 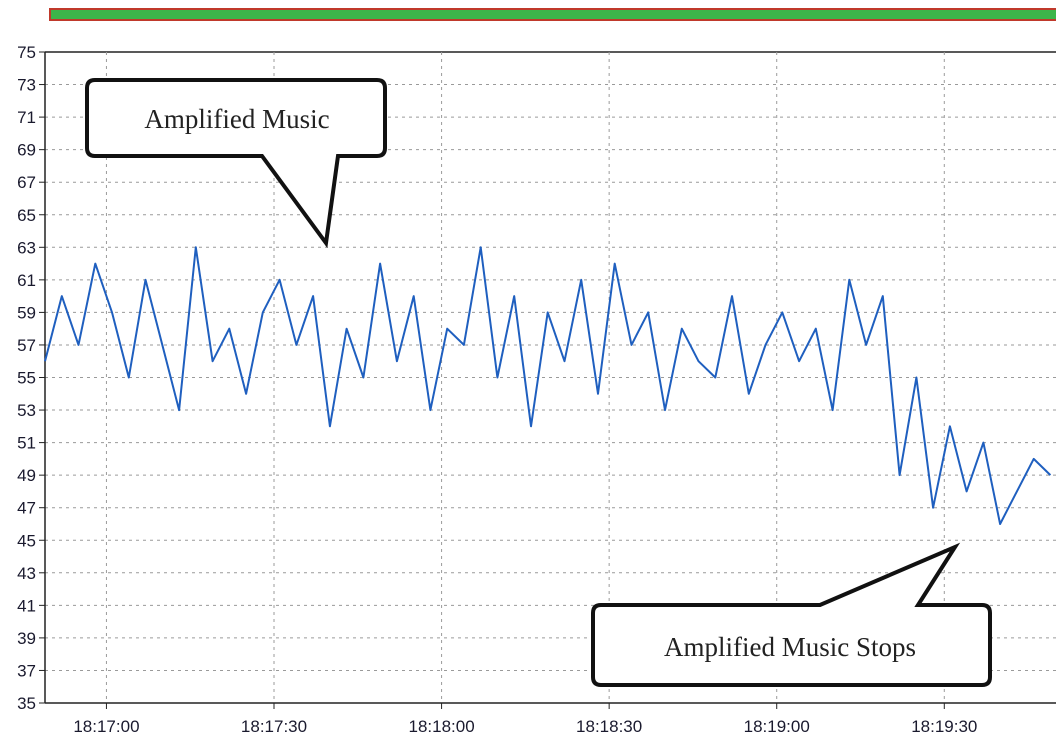 What do you see at coordinates (944, 726) in the screenshot?
I see `x-tick-label: 18:19:30` at bounding box center [944, 726].